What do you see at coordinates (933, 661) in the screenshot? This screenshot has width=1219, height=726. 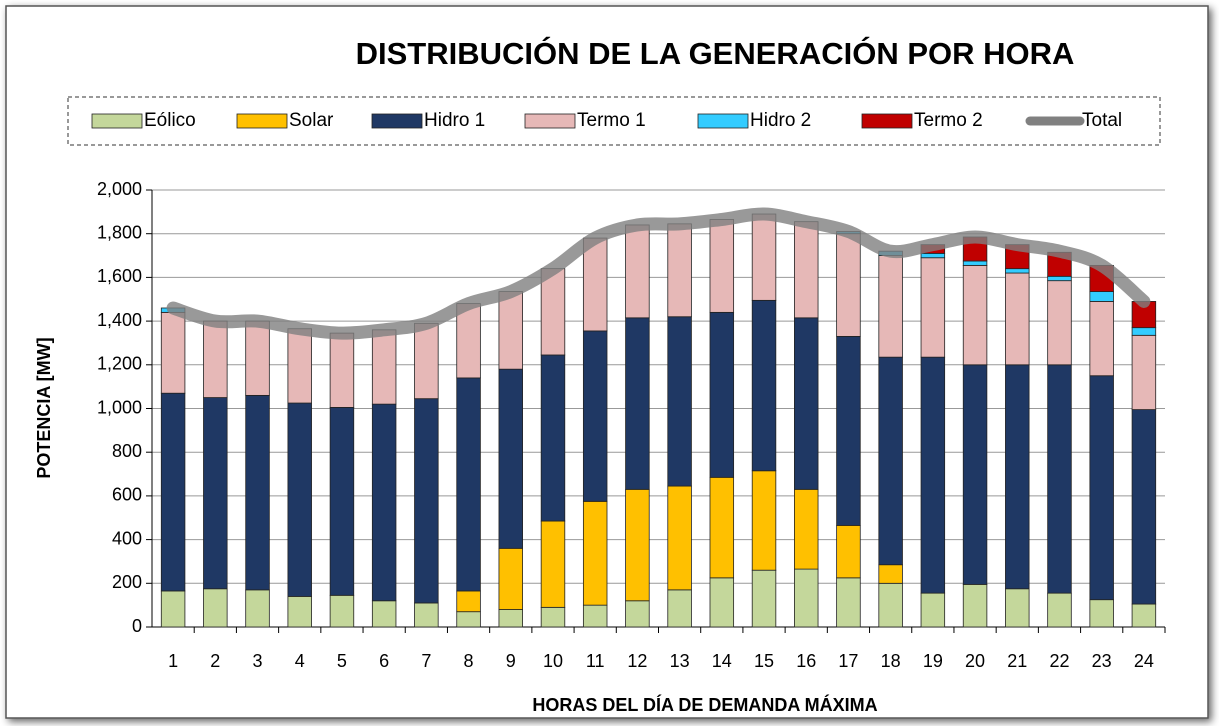 I see `x-tick-label: 19` at bounding box center [933, 661].